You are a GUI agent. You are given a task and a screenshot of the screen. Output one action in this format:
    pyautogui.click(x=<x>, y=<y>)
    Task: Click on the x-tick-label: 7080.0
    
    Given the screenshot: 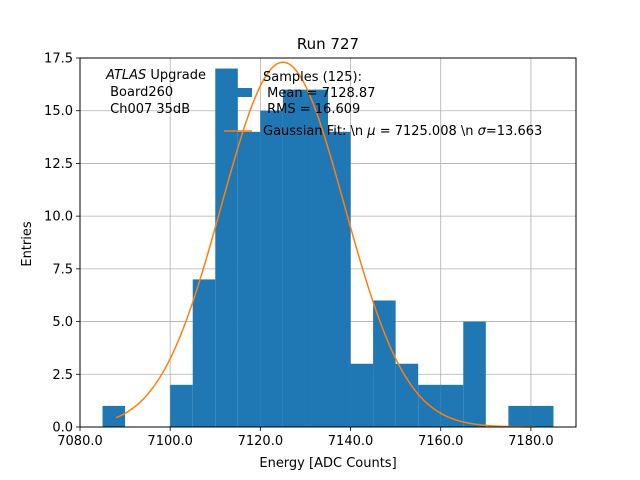 What is the action you would take?
    pyautogui.click(x=80, y=441)
    